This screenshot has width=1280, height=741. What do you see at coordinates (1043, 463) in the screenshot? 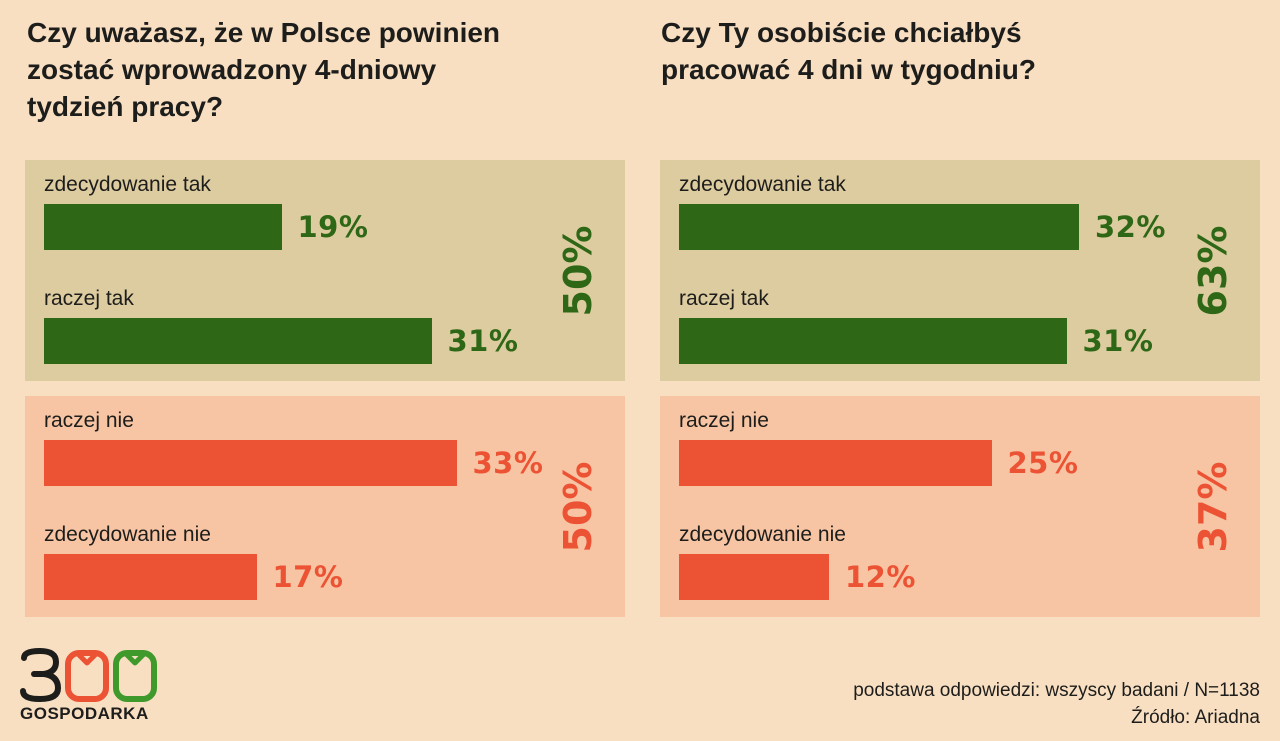
I see `data-label: 25%` at bounding box center [1043, 463].